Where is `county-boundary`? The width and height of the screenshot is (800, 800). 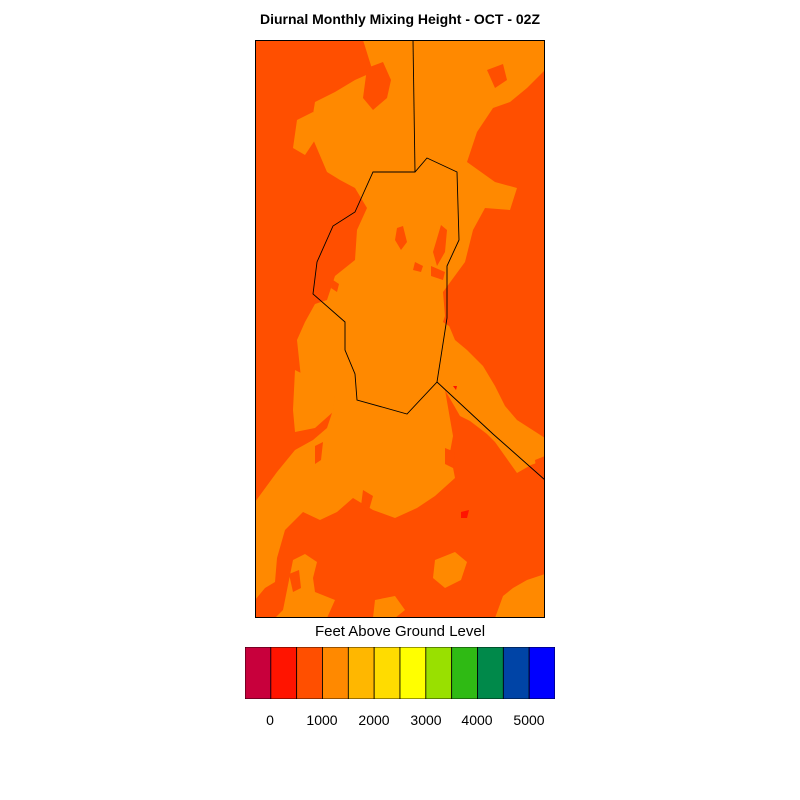 county-boundary is located at coordinates (386, 286).